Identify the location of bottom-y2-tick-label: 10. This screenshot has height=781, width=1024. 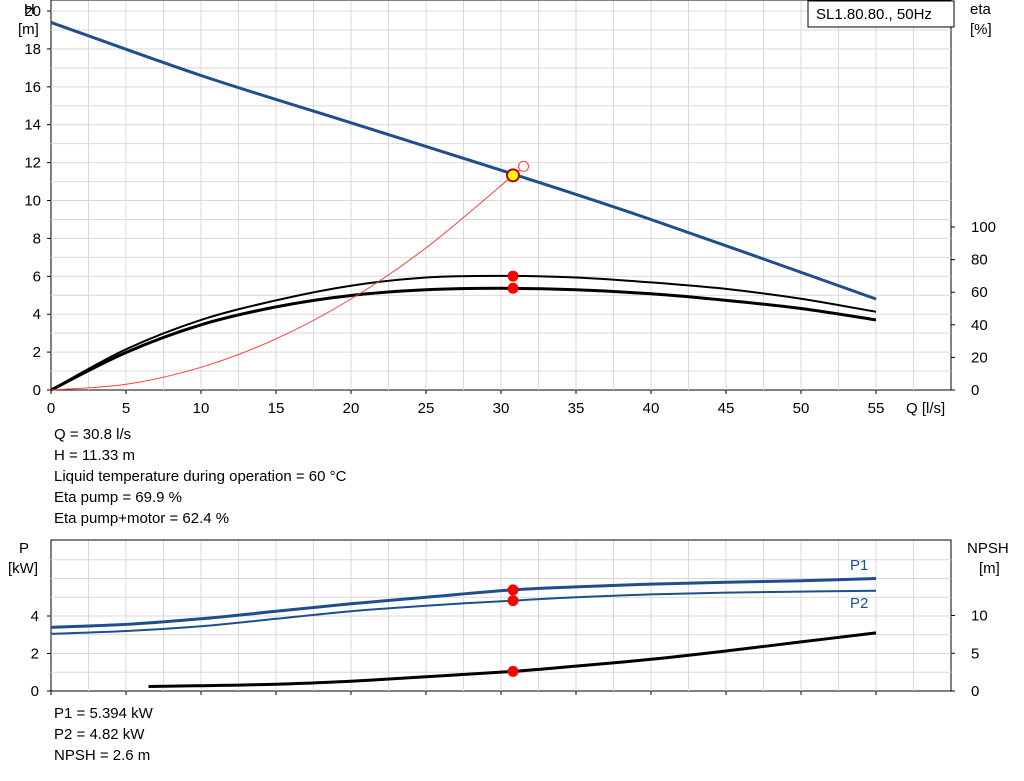
(979, 616).